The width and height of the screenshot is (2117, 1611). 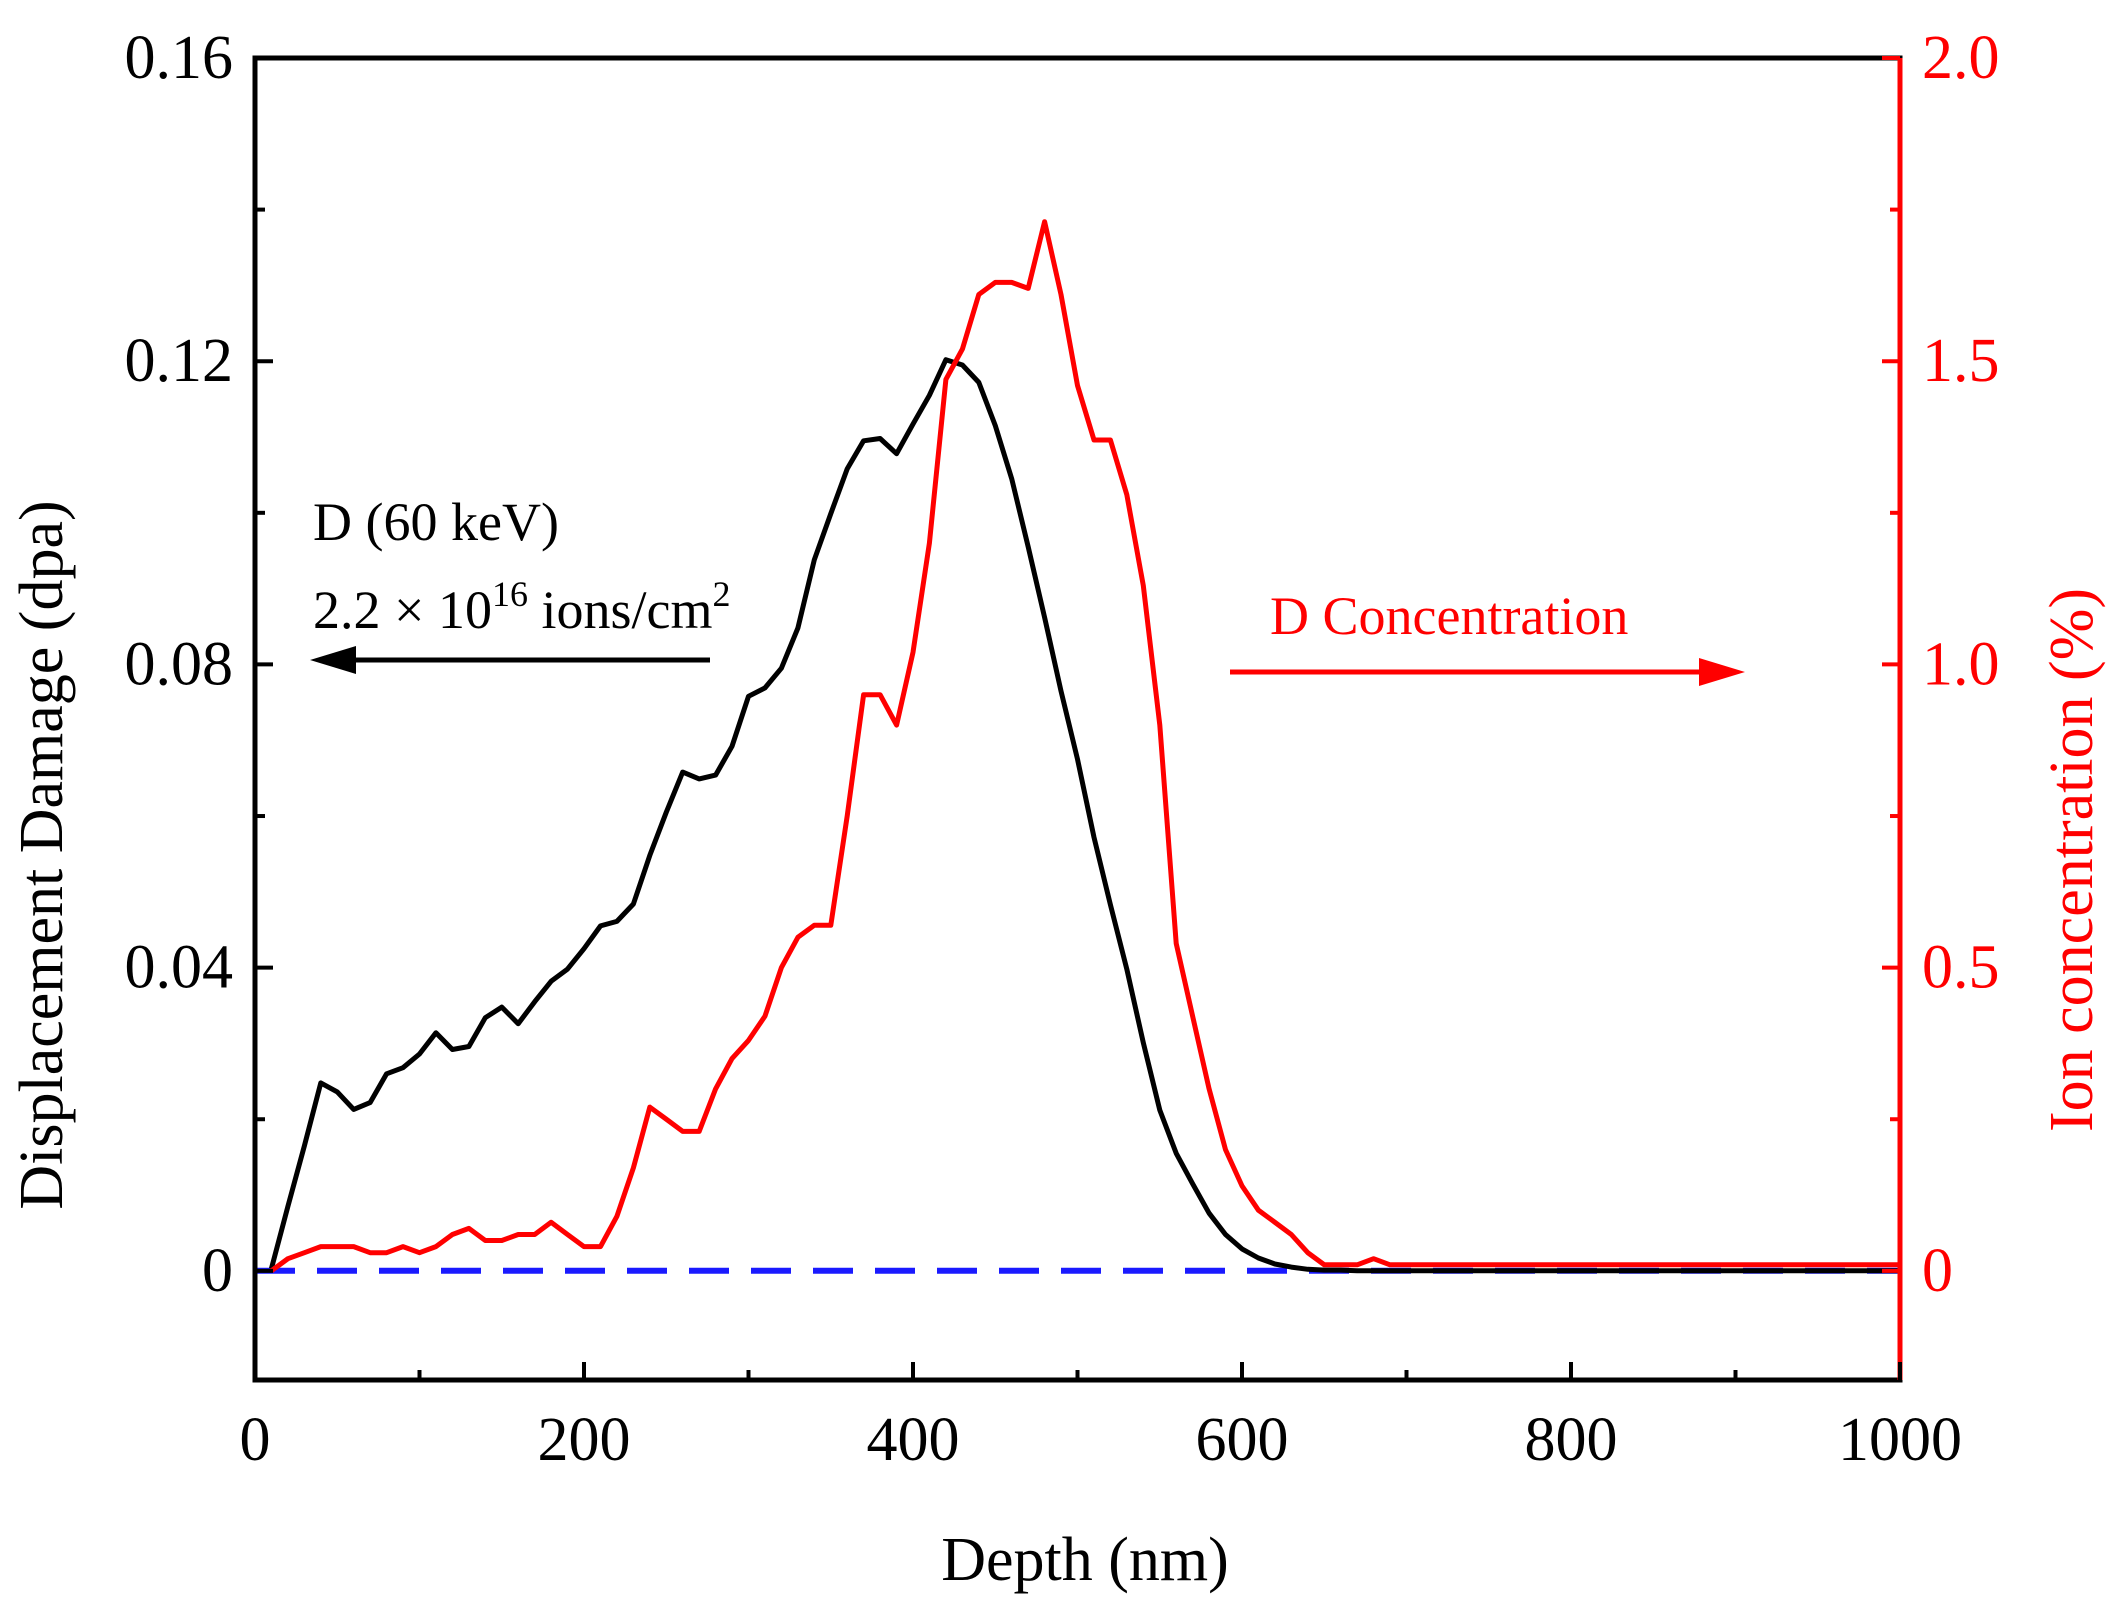 I want to click on fluence-unit: ions/cm, so click(x=620, y=610).